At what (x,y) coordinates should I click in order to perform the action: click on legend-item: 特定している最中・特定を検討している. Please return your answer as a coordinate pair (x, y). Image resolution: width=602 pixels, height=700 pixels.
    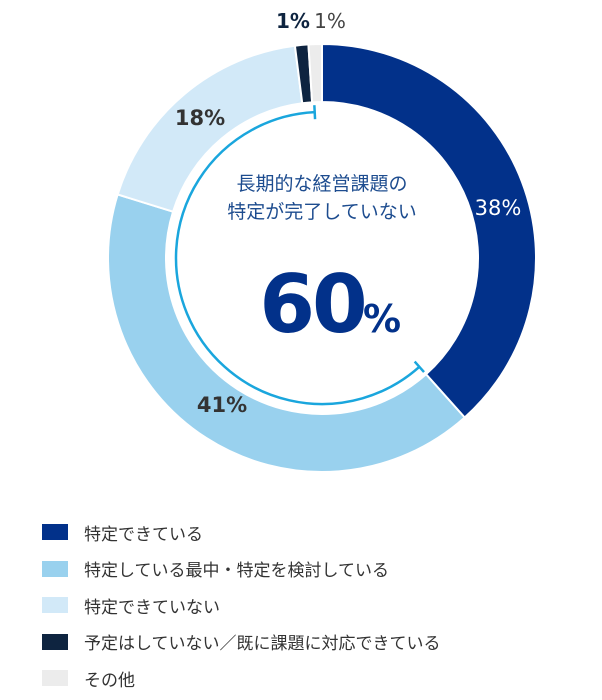
    Looking at the image, I should click on (241, 569).